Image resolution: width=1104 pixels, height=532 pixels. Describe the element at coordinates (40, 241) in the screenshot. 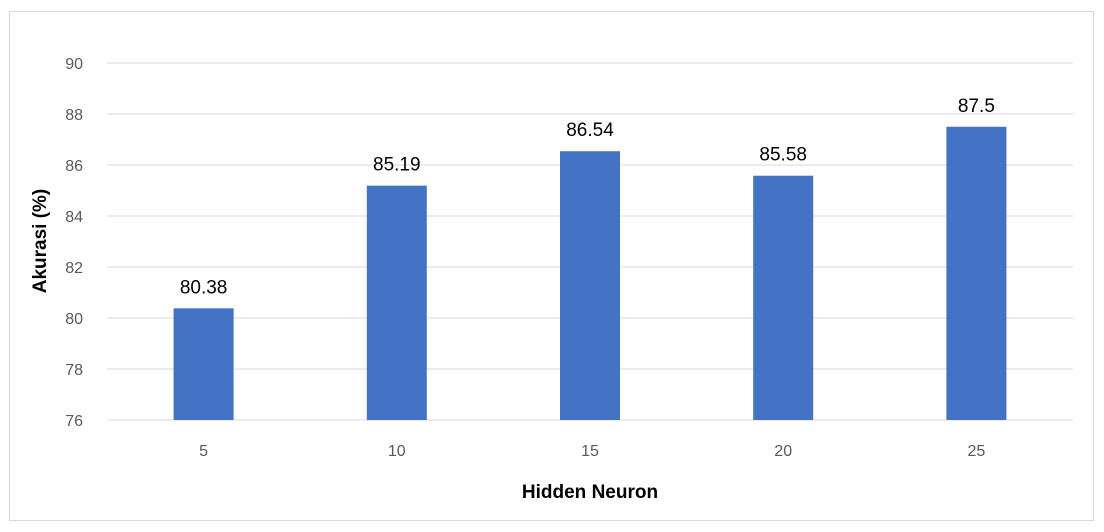

I see `y-axis-title: Akurasi (%)` at that location.